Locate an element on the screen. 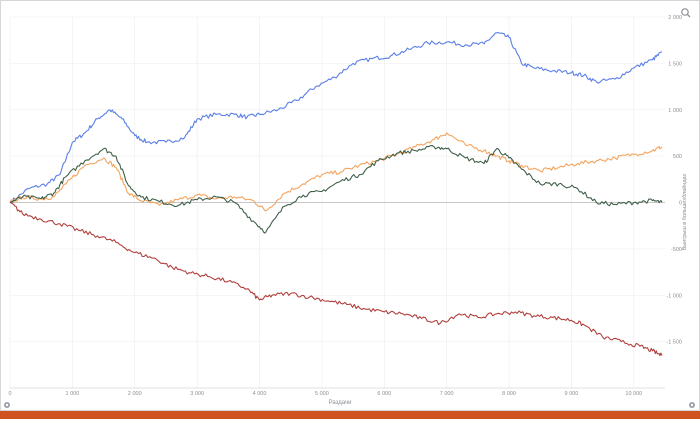 The width and height of the screenshot is (700, 424). y-tick-label: -500 is located at coordinates (676, 250).